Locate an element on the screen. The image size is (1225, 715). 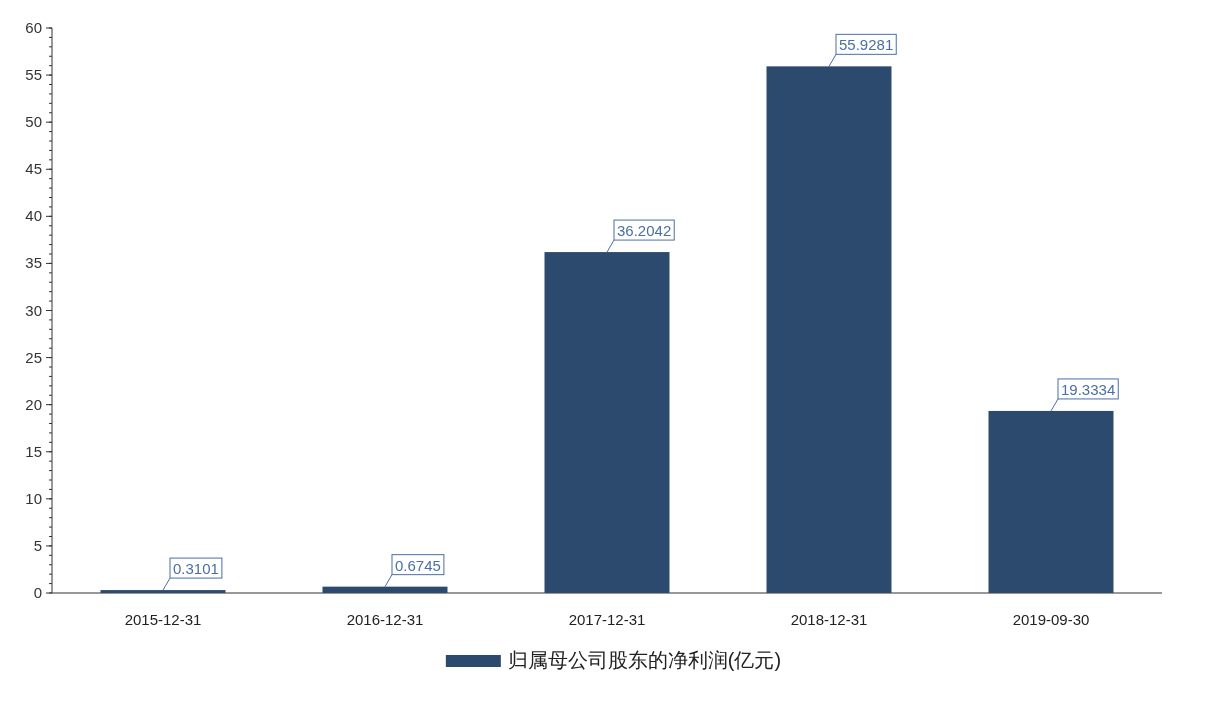
data-label: 0.6745 is located at coordinates (418, 565).